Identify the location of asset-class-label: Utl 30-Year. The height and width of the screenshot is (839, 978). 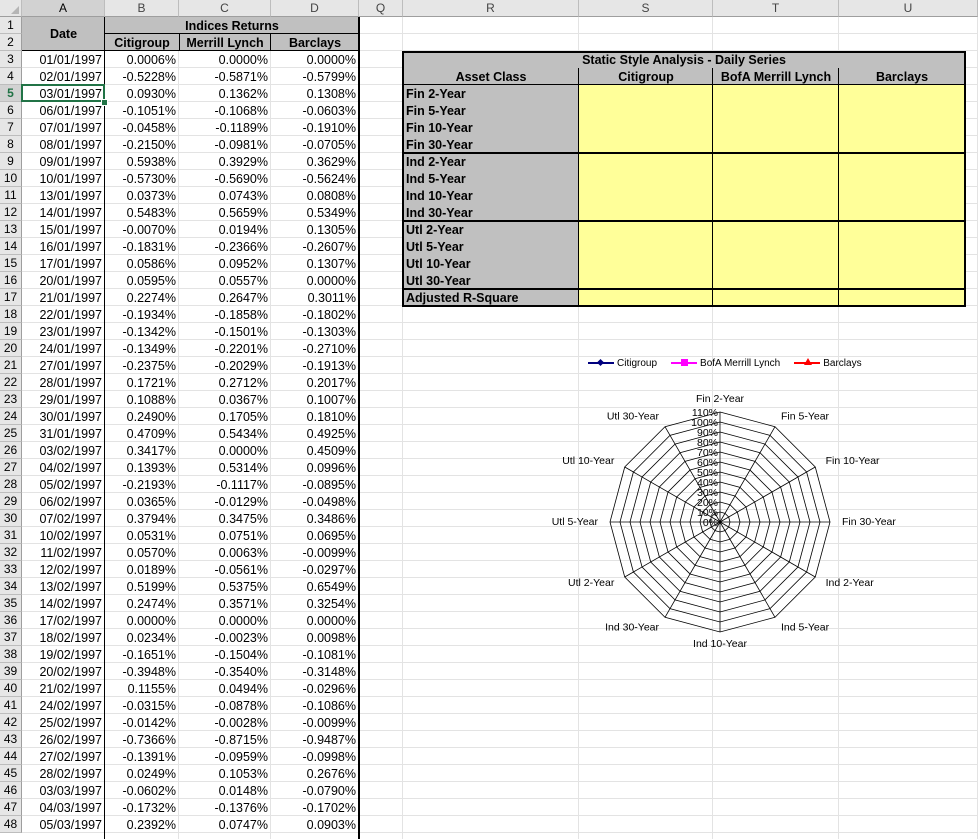
(491, 280).